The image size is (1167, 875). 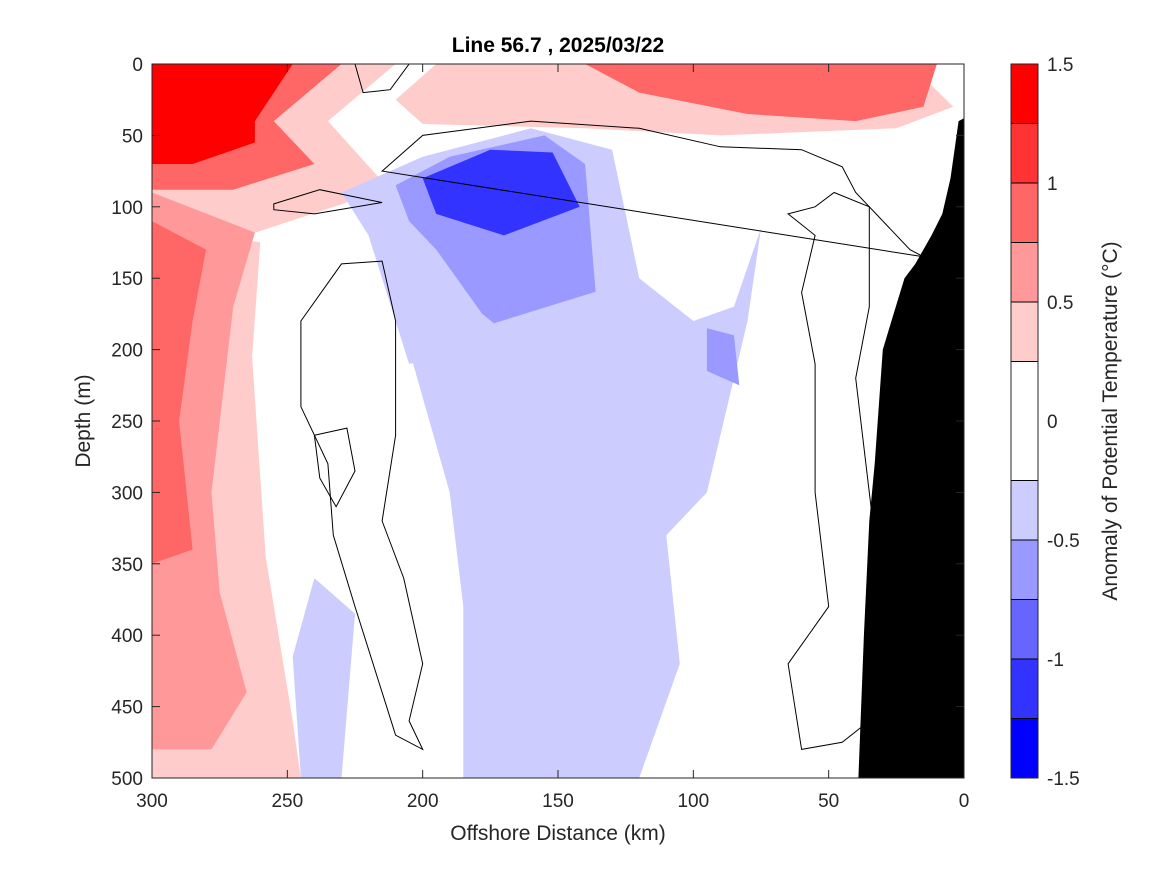 I want to click on y-tick-label: 500, so click(x=127, y=779).